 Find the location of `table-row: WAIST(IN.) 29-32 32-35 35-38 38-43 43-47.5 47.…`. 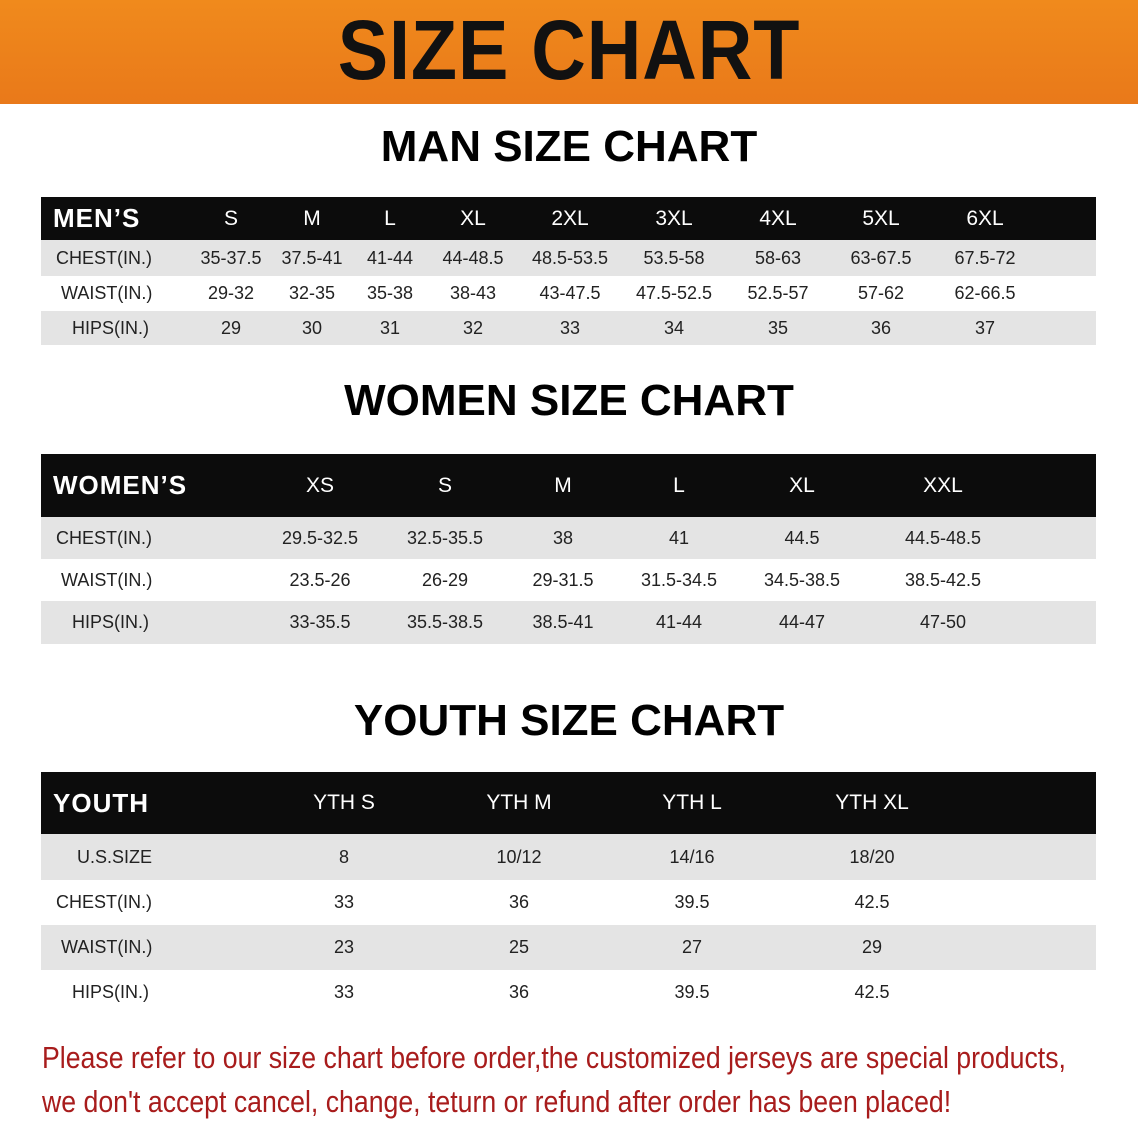

table-row: WAIST(IN.) 29-32 32-35 35-38 38-43 43-47.5 47.… is located at coordinates (568, 293).